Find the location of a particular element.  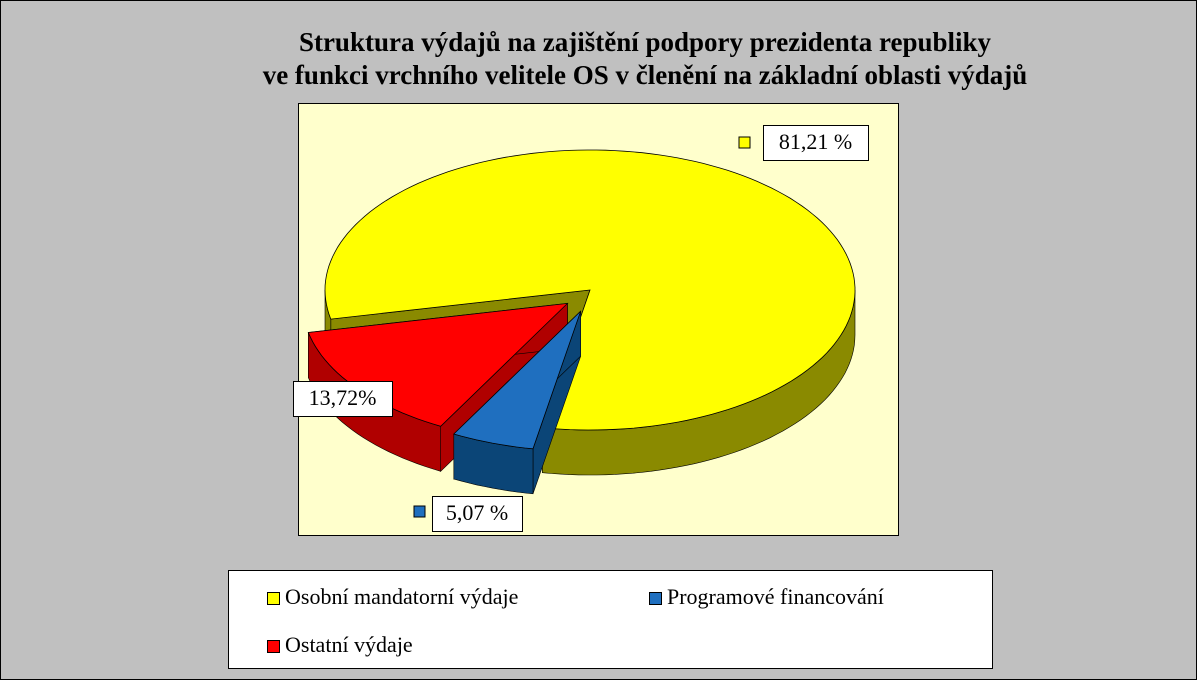

legend is located at coordinates (610, 619).